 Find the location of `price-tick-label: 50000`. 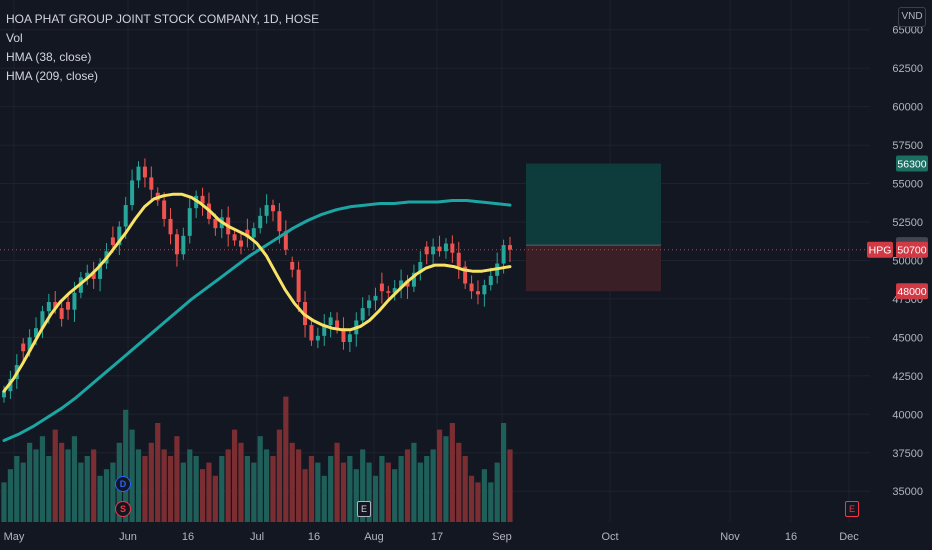

price-tick-label: 50000 is located at coordinates (907, 261).